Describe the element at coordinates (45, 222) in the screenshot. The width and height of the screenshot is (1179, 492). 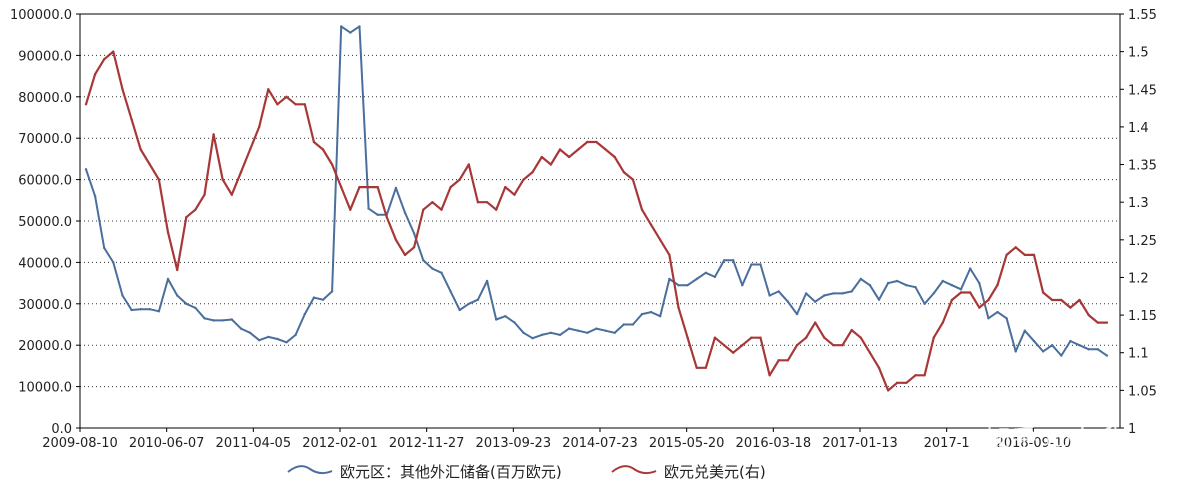
I see `left-tick-label: 50000.0` at that location.